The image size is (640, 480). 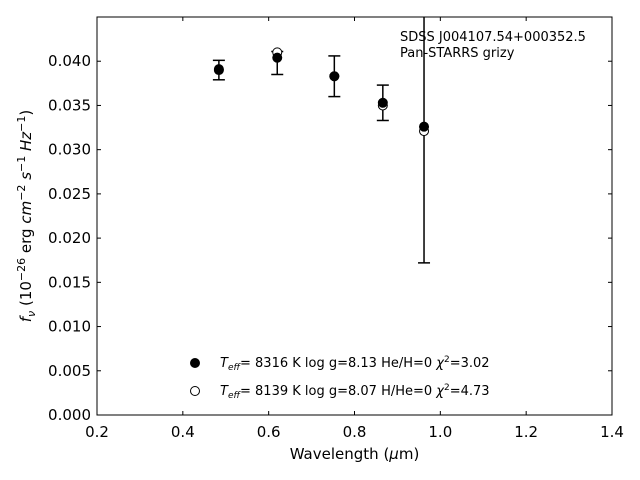 I want to click on y-tick-label: 0.010, so click(x=69, y=327).